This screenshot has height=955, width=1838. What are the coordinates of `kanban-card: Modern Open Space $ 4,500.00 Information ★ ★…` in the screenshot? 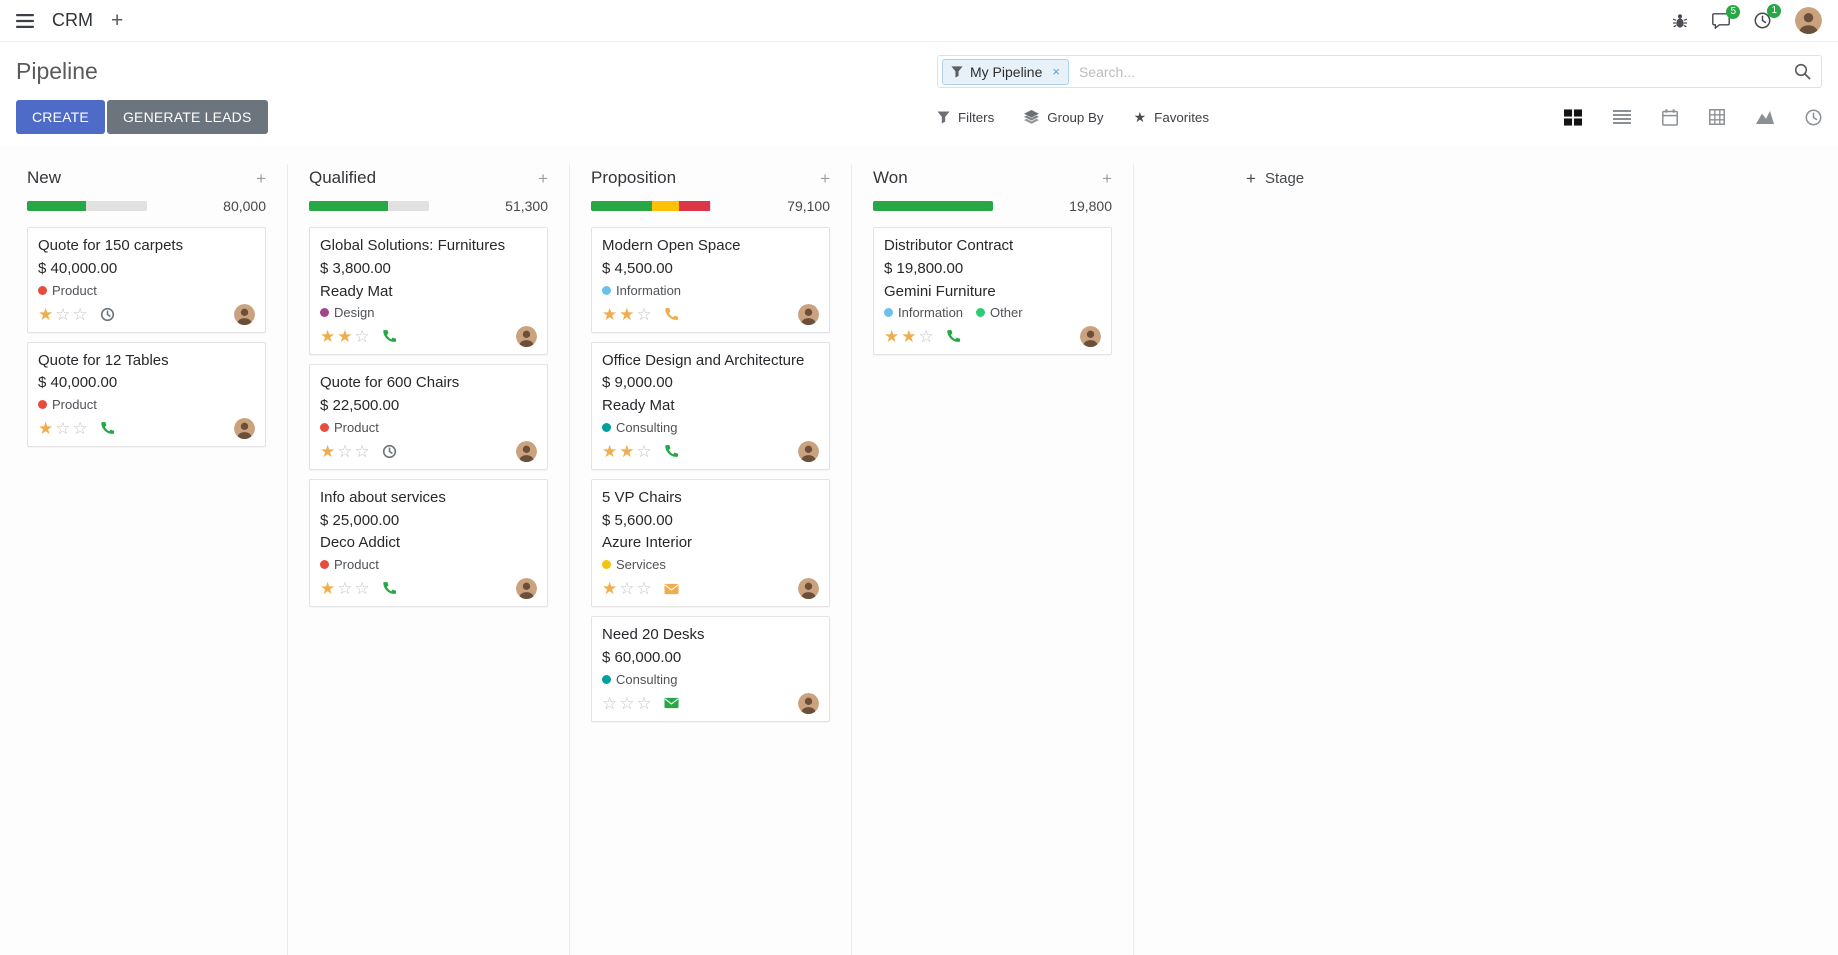 It's located at (710, 280).